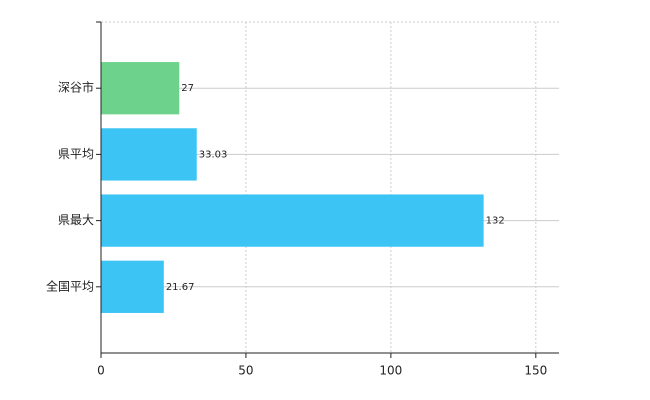  What do you see at coordinates (76, 154) in the screenshot?
I see `y-tick-label: 県平均` at bounding box center [76, 154].